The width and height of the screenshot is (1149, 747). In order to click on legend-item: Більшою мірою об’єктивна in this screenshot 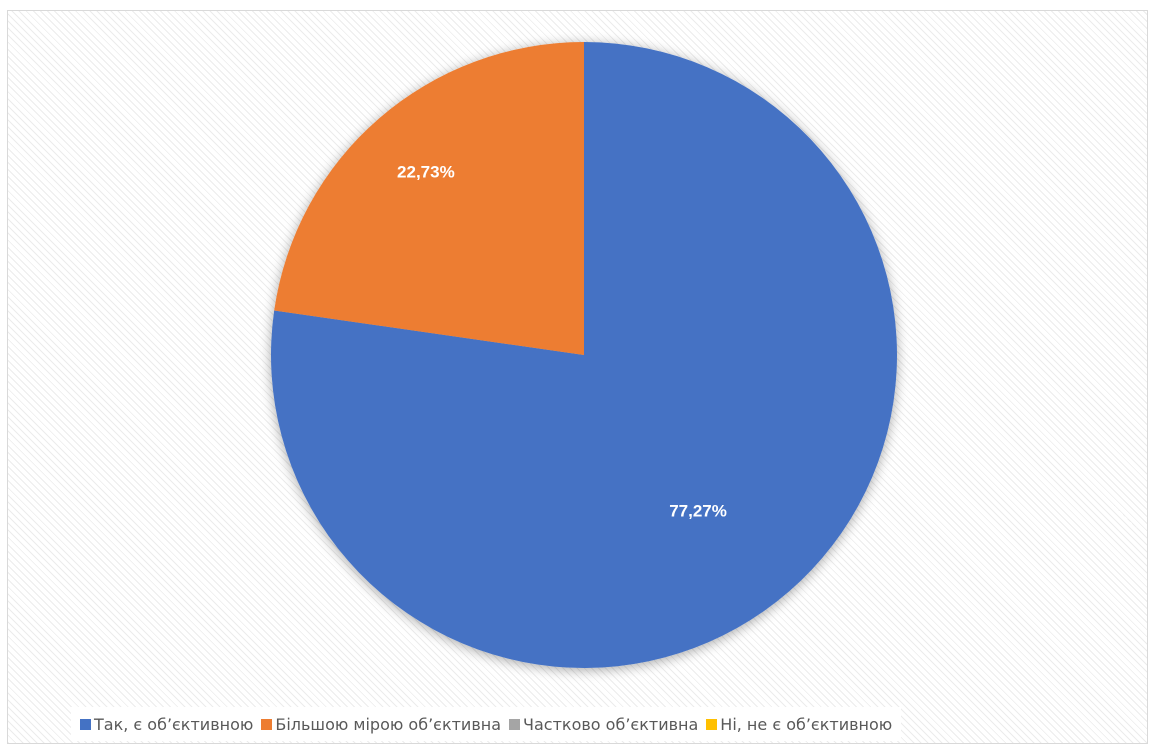, I will do `click(381, 724)`.